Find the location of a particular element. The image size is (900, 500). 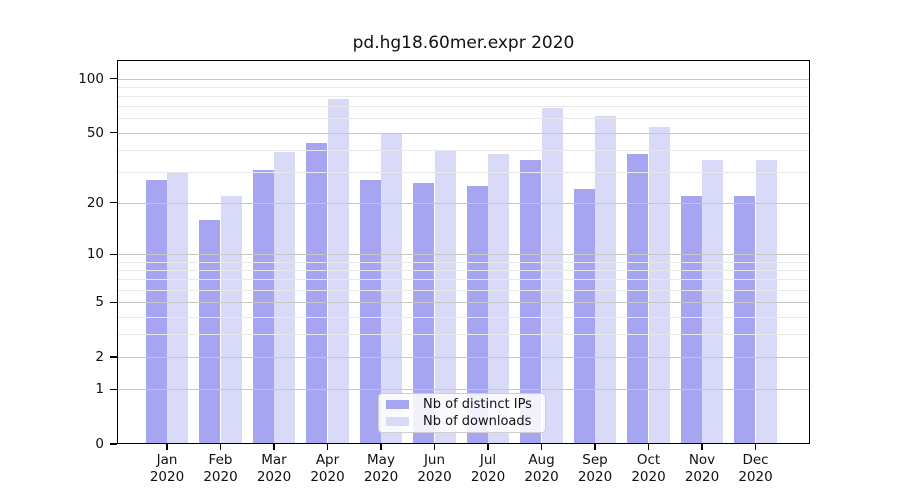

x-tick-mark-mar is located at coordinates (274, 447).